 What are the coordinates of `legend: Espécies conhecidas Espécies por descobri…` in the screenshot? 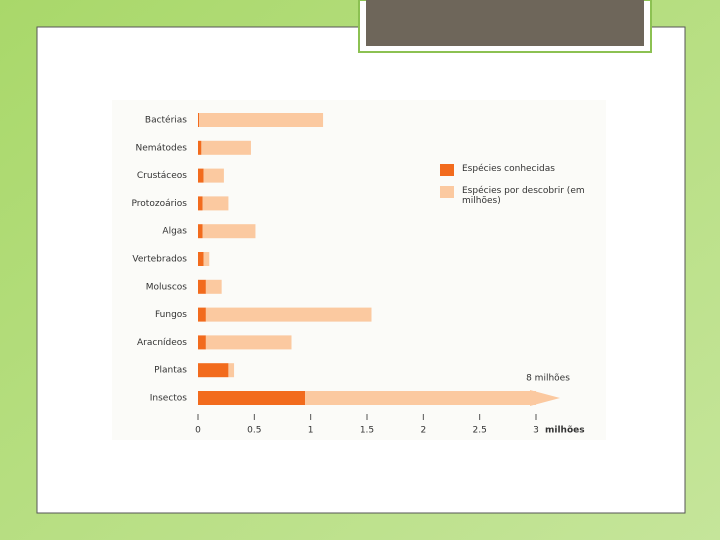 It's located at (520, 190).